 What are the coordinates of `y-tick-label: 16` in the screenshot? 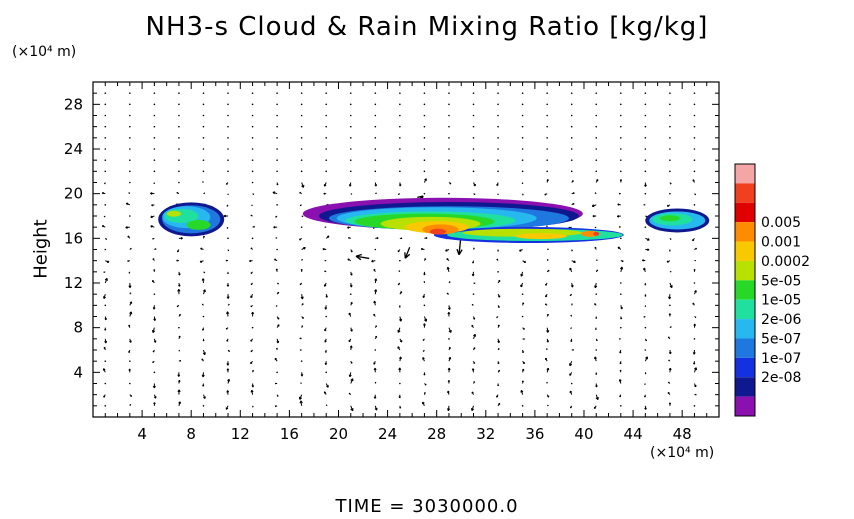 It's located at (73, 238).